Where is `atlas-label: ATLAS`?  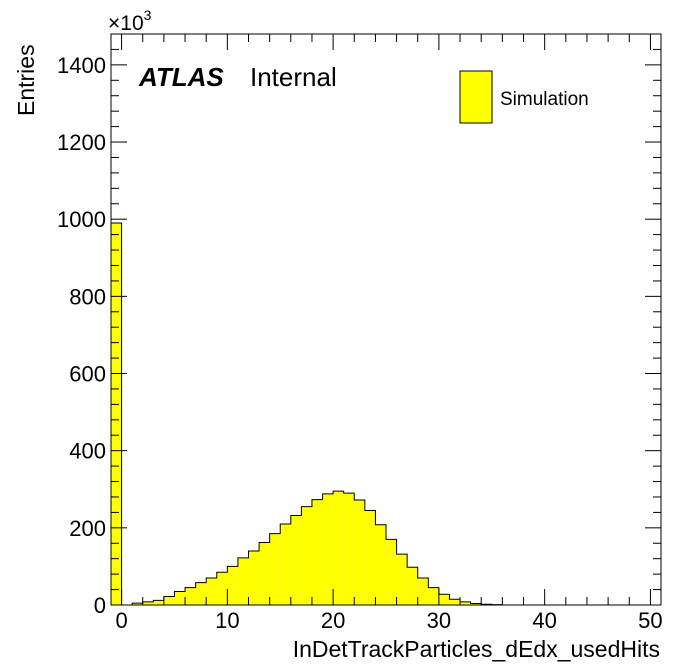
atlas-label: ATLAS is located at coordinates (181, 77).